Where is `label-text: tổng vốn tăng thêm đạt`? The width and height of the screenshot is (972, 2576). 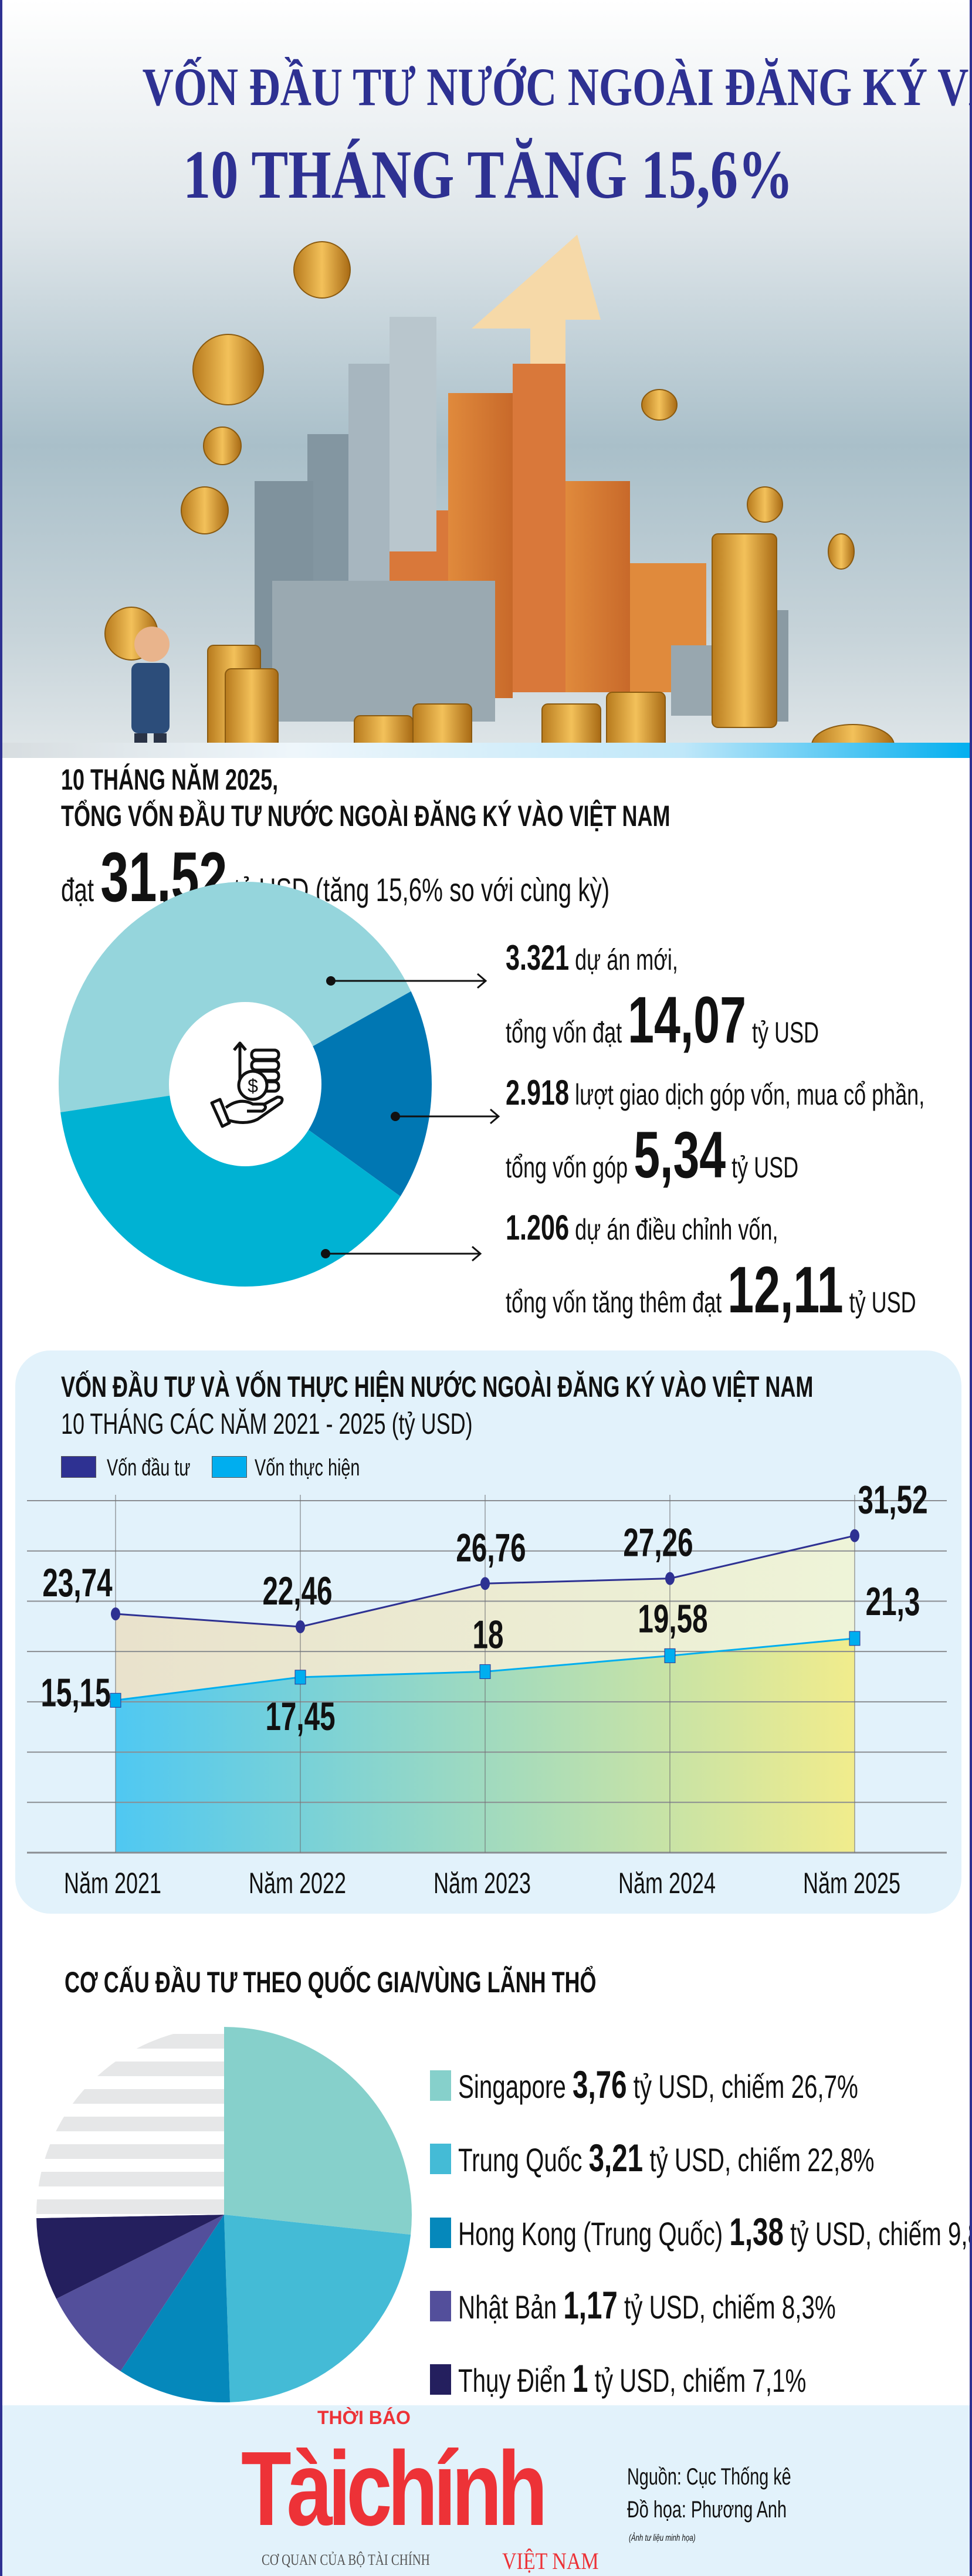 label-text: tổng vốn tăng thêm đạt is located at coordinates (614, 1302).